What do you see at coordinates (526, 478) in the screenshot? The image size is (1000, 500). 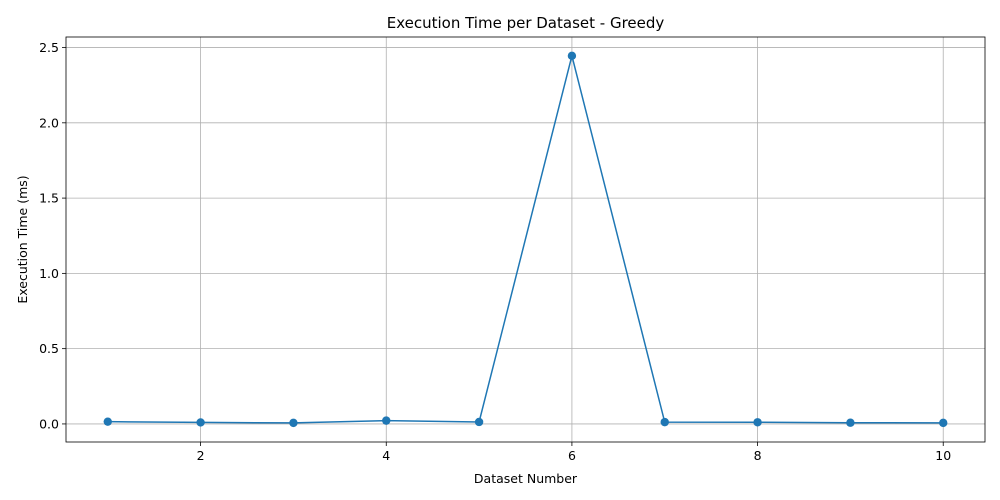 I see `x-axis-label: Dataset Number` at bounding box center [526, 478].